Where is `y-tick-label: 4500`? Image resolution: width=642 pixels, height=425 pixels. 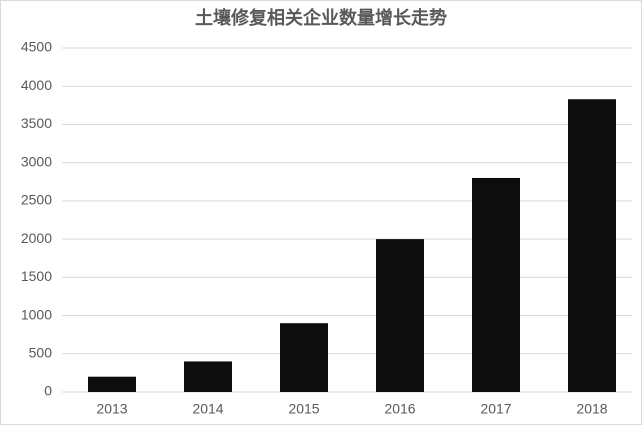 y-tick-label: 4500 is located at coordinates (36, 47).